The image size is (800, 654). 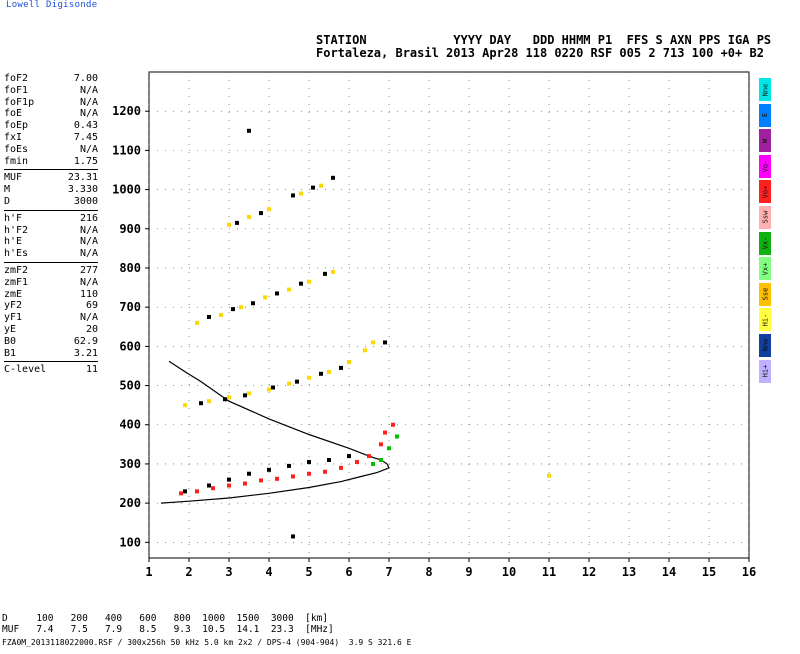 What do you see at coordinates (85, 201) in the screenshot?
I see `param-value: 3000` at bounding box center [85, 201].